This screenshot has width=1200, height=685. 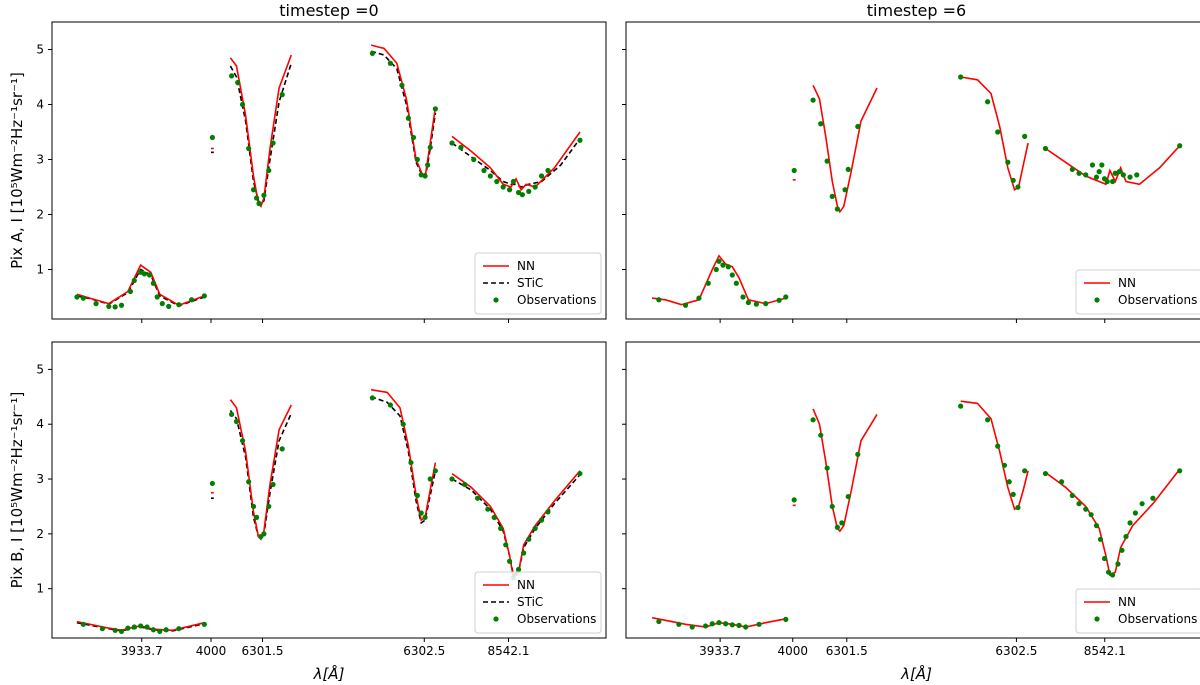 I want to click on y-tick-label: 1, so click(x=40, y=270).